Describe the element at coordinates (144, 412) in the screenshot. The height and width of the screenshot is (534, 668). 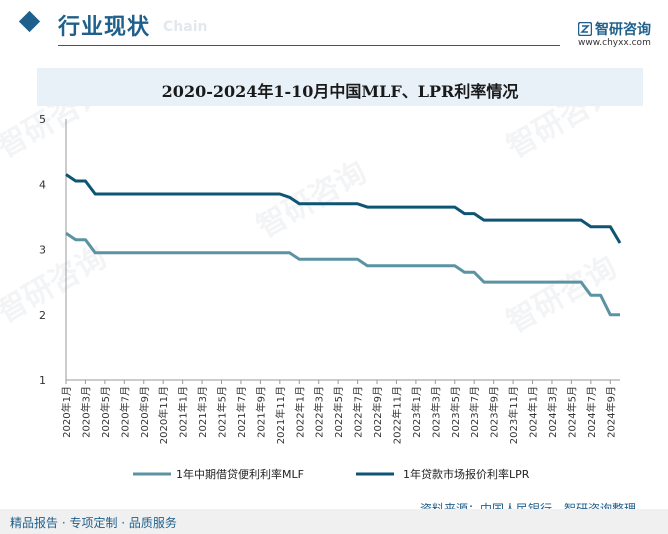
I see `x-tick-label: 2020年9月` at that location.